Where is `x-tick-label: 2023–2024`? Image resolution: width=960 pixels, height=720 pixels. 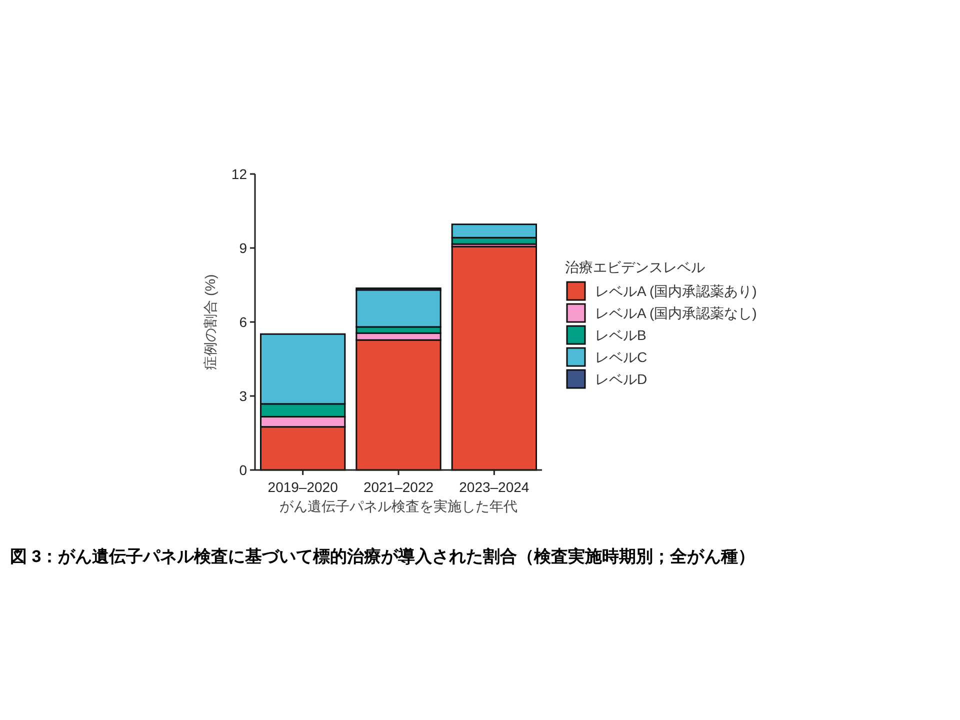 x-tick-label: 2023–2024 is located at coordinates (494, 487).